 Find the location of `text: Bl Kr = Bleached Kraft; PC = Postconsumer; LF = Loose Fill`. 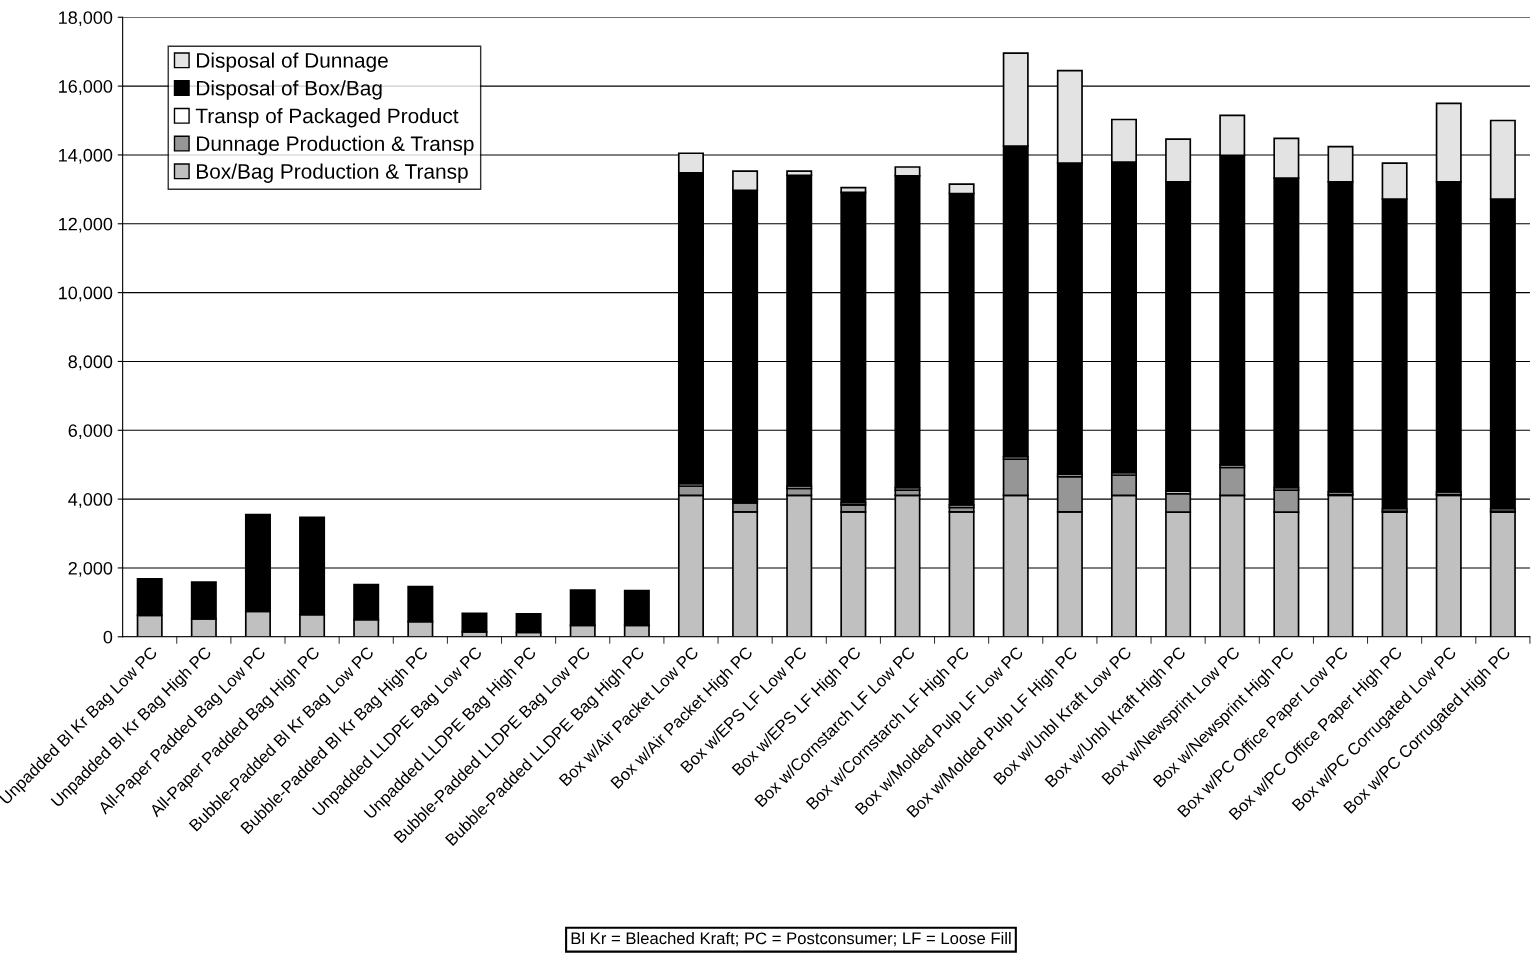

text: Bl Kr = Bleached Kraft; PC = Postconsumer; LF = Loose Fill is located at coordinates (791, 939).